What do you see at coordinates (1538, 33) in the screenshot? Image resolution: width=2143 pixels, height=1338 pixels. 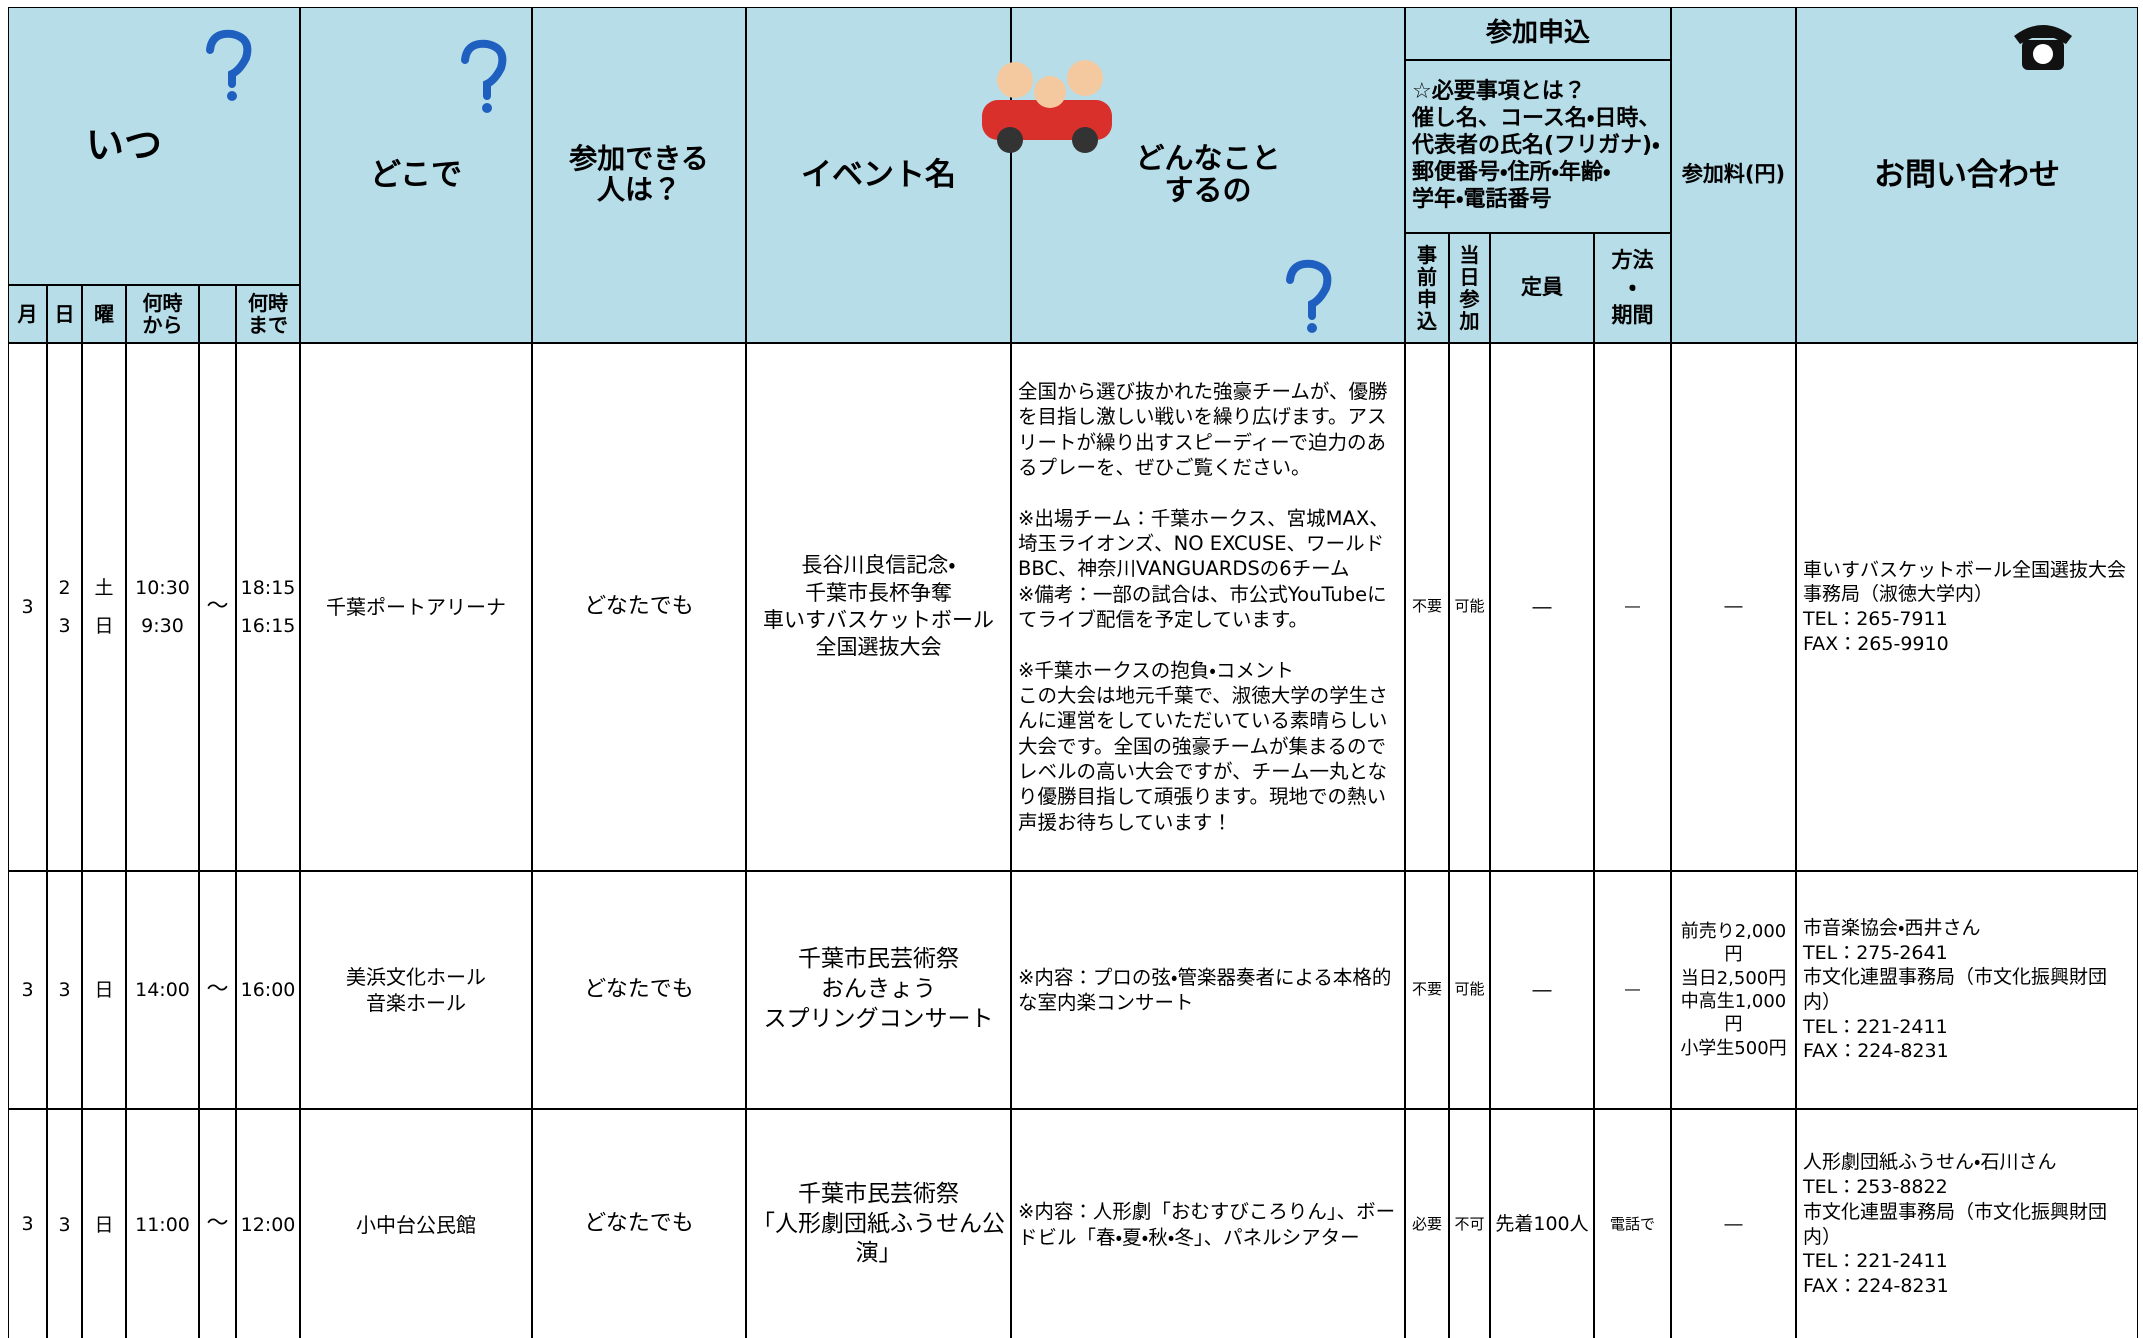 I see `header-apply: 参加申込` at bounding box center [1538, 33].